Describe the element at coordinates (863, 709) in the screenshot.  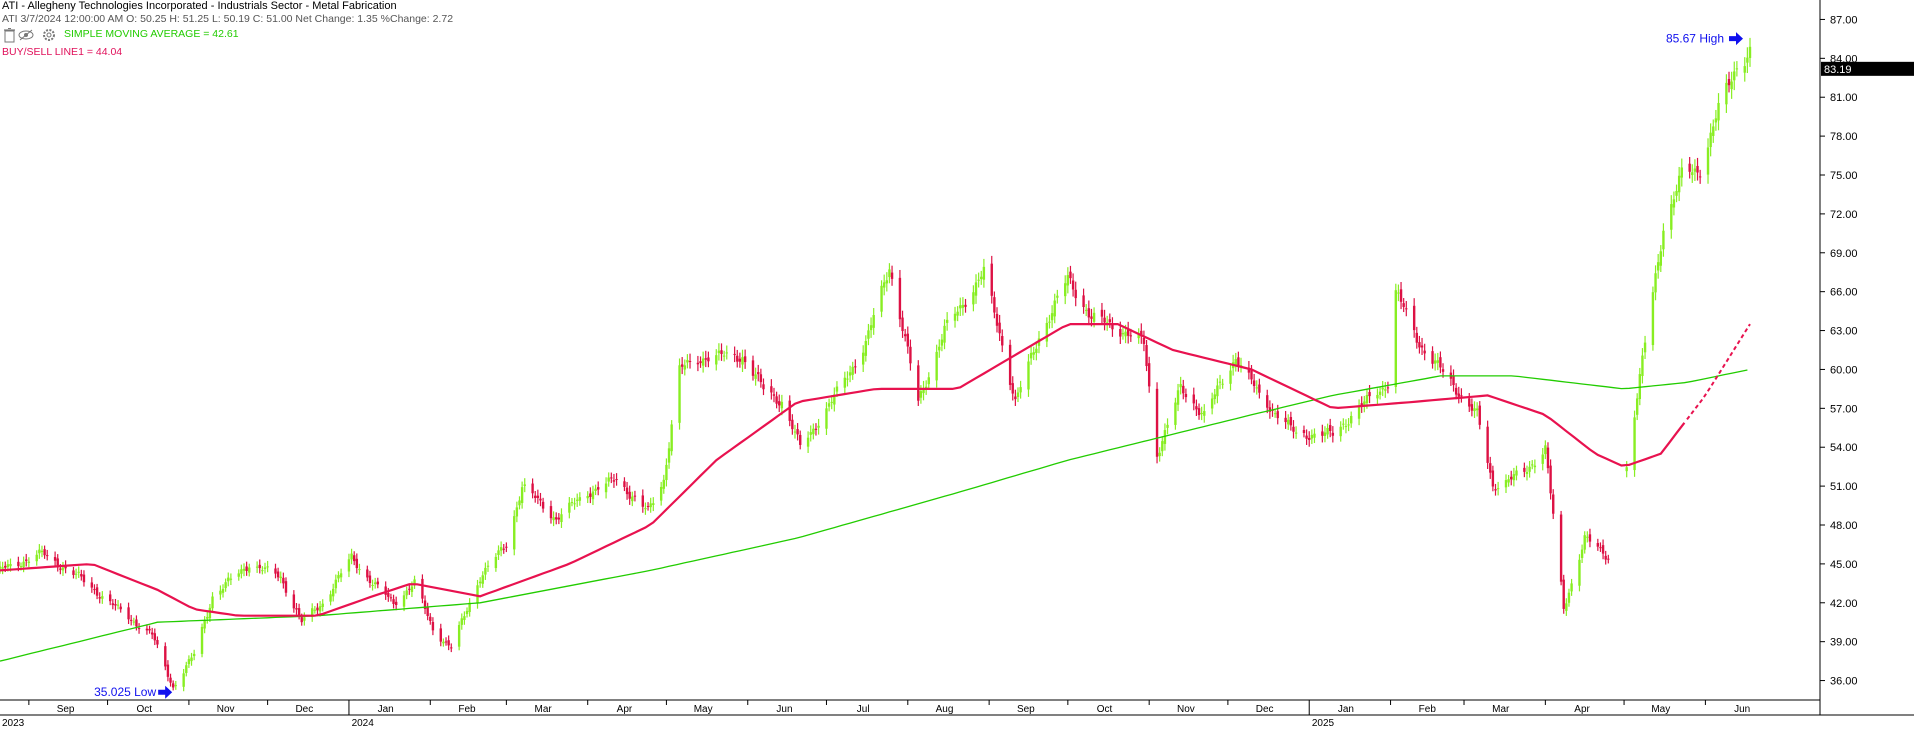
I see `month-label: Jul` at that location.